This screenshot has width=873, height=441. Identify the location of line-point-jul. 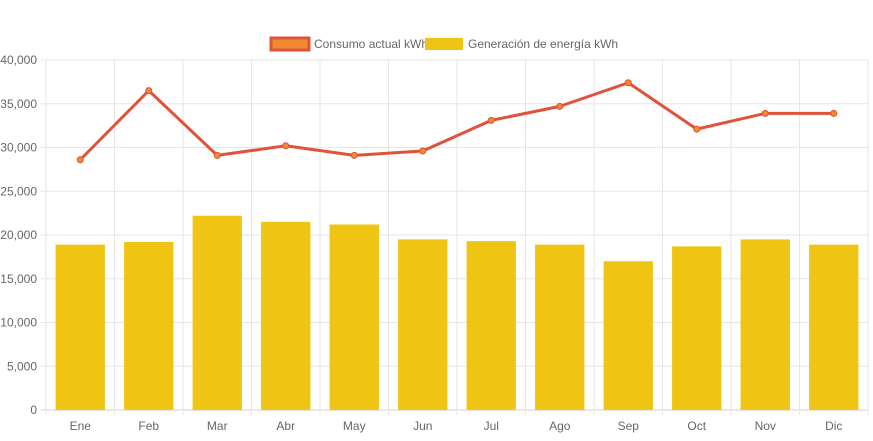
(491, 120).